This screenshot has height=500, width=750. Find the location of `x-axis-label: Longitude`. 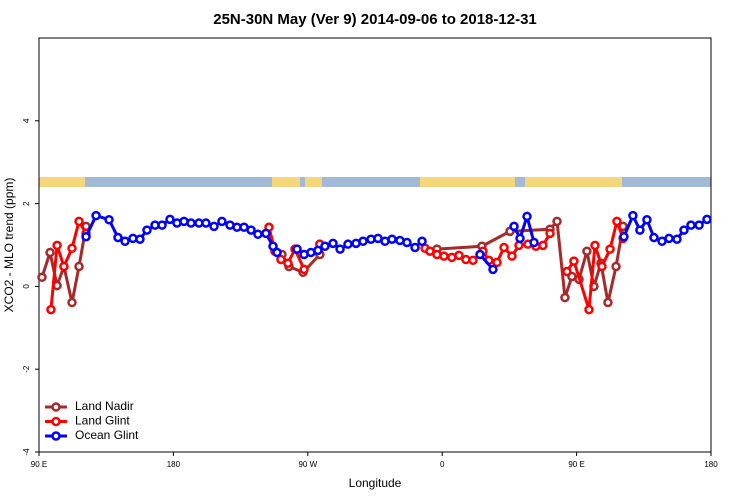

x-axis-label: Longitude is located at coordinates (375, 483).